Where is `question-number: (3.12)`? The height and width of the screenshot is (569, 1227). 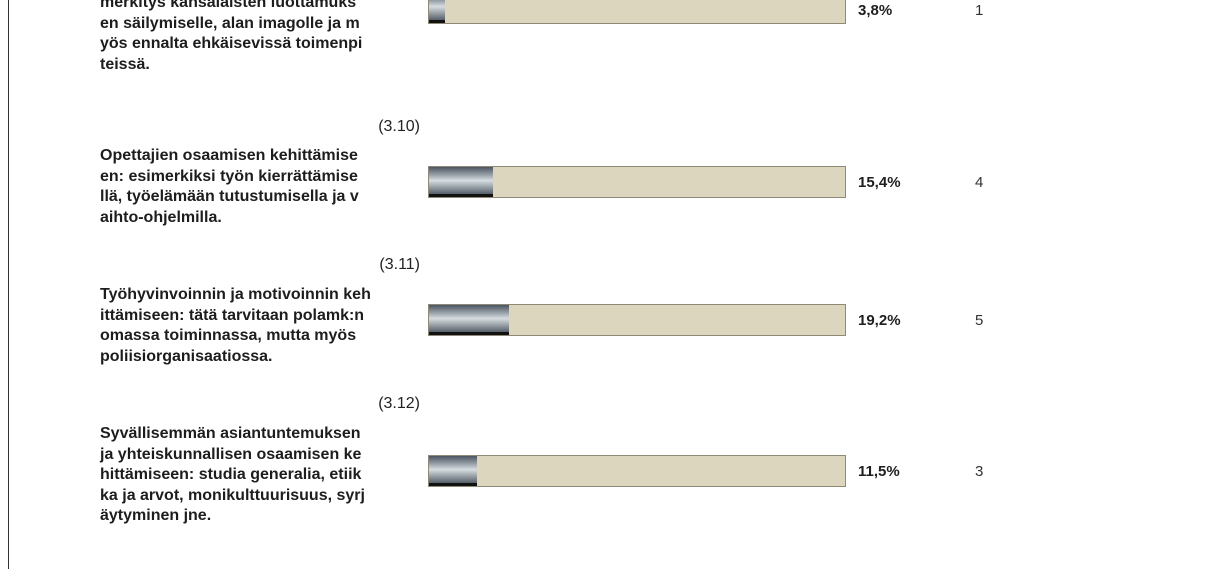 question-number: (3.12) is located at coordinates (399, 403).